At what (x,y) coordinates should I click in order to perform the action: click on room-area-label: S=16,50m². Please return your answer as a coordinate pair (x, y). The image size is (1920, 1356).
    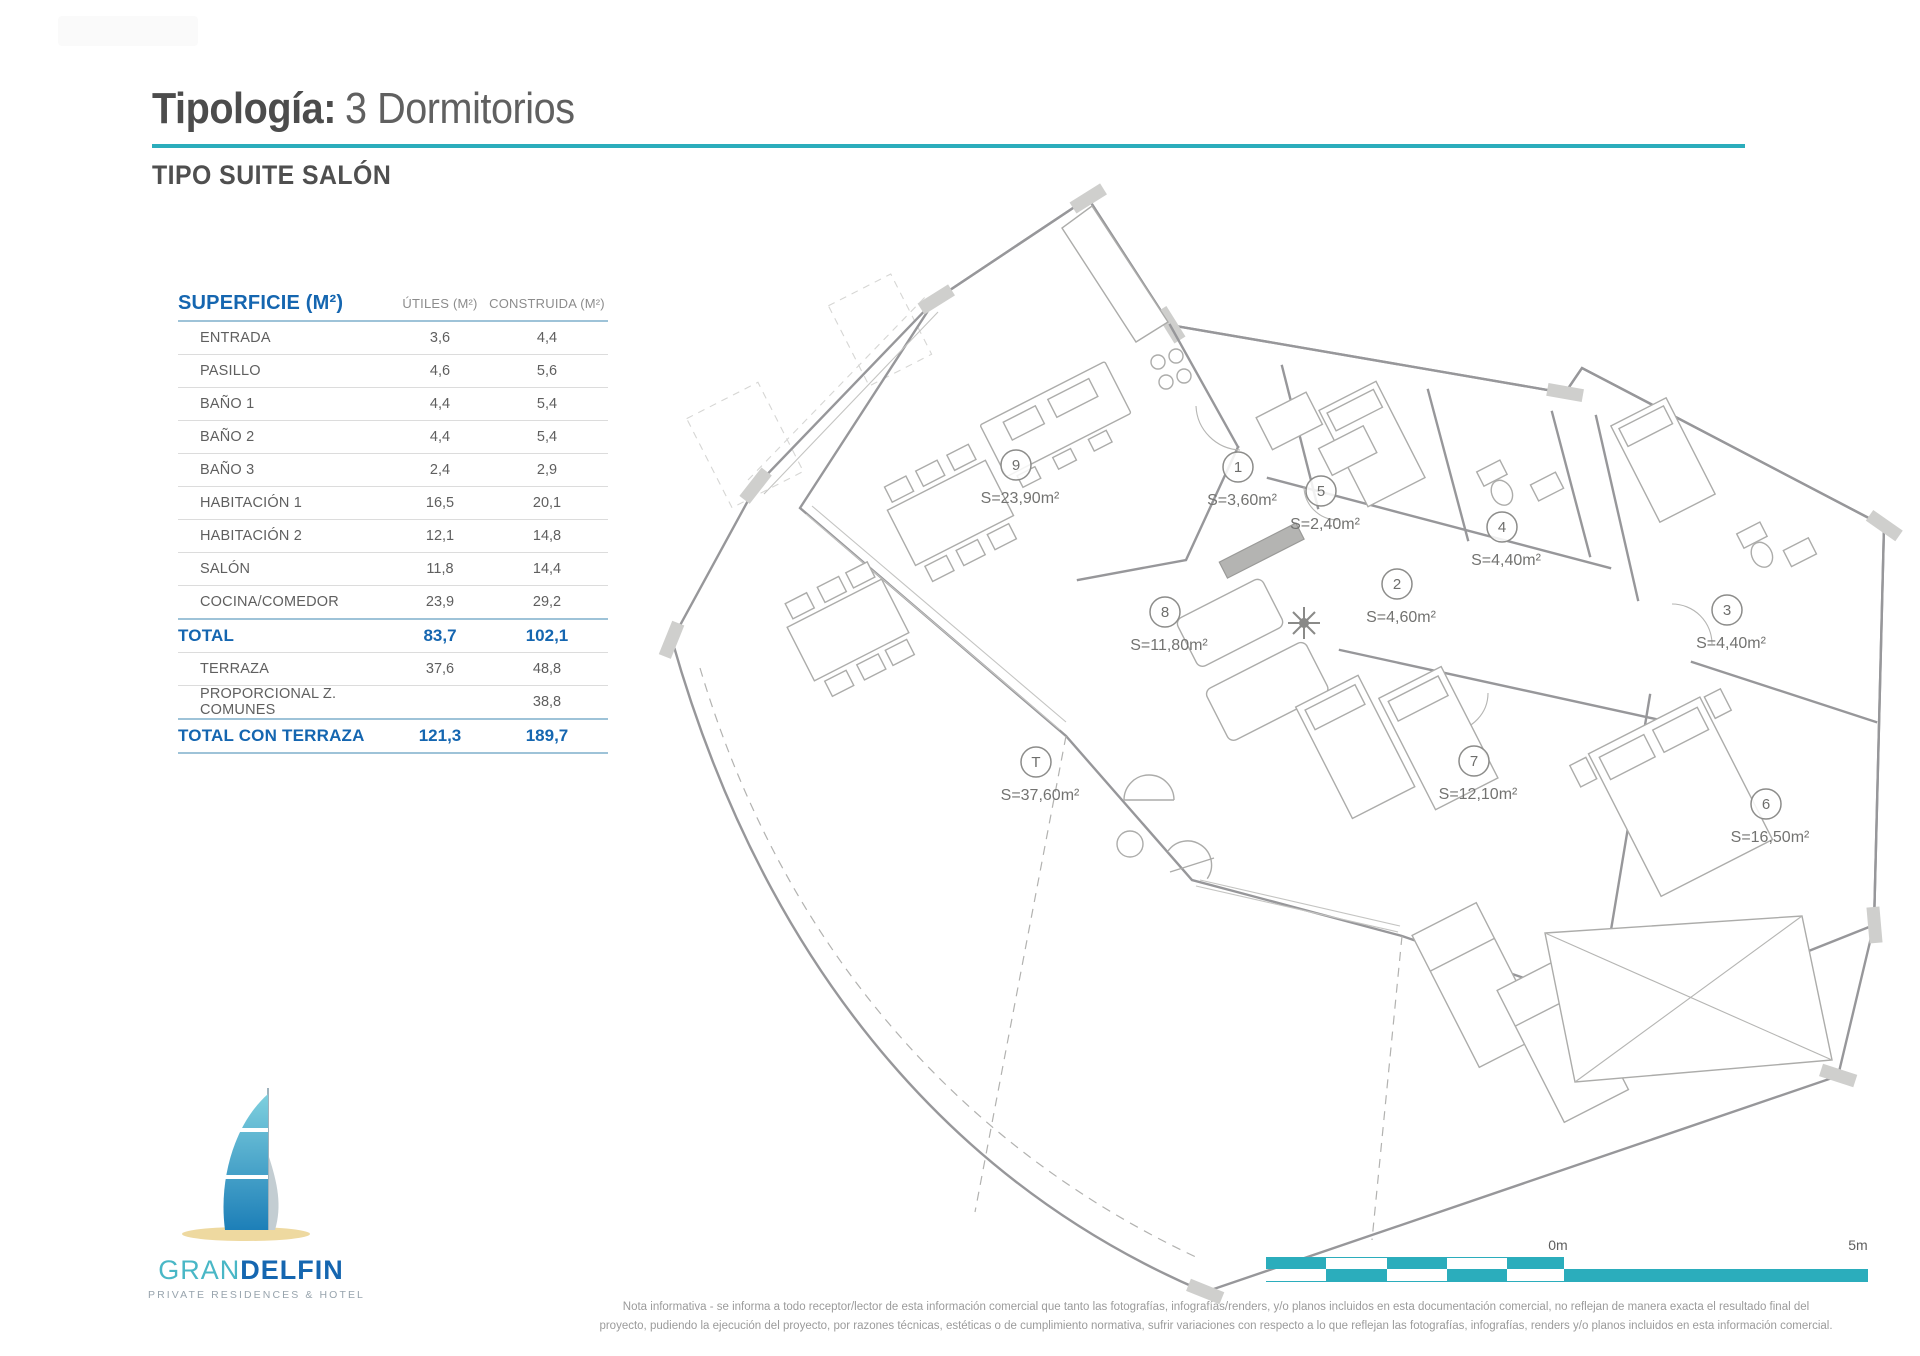
    Looking at the image, I should click on (1770, 837).